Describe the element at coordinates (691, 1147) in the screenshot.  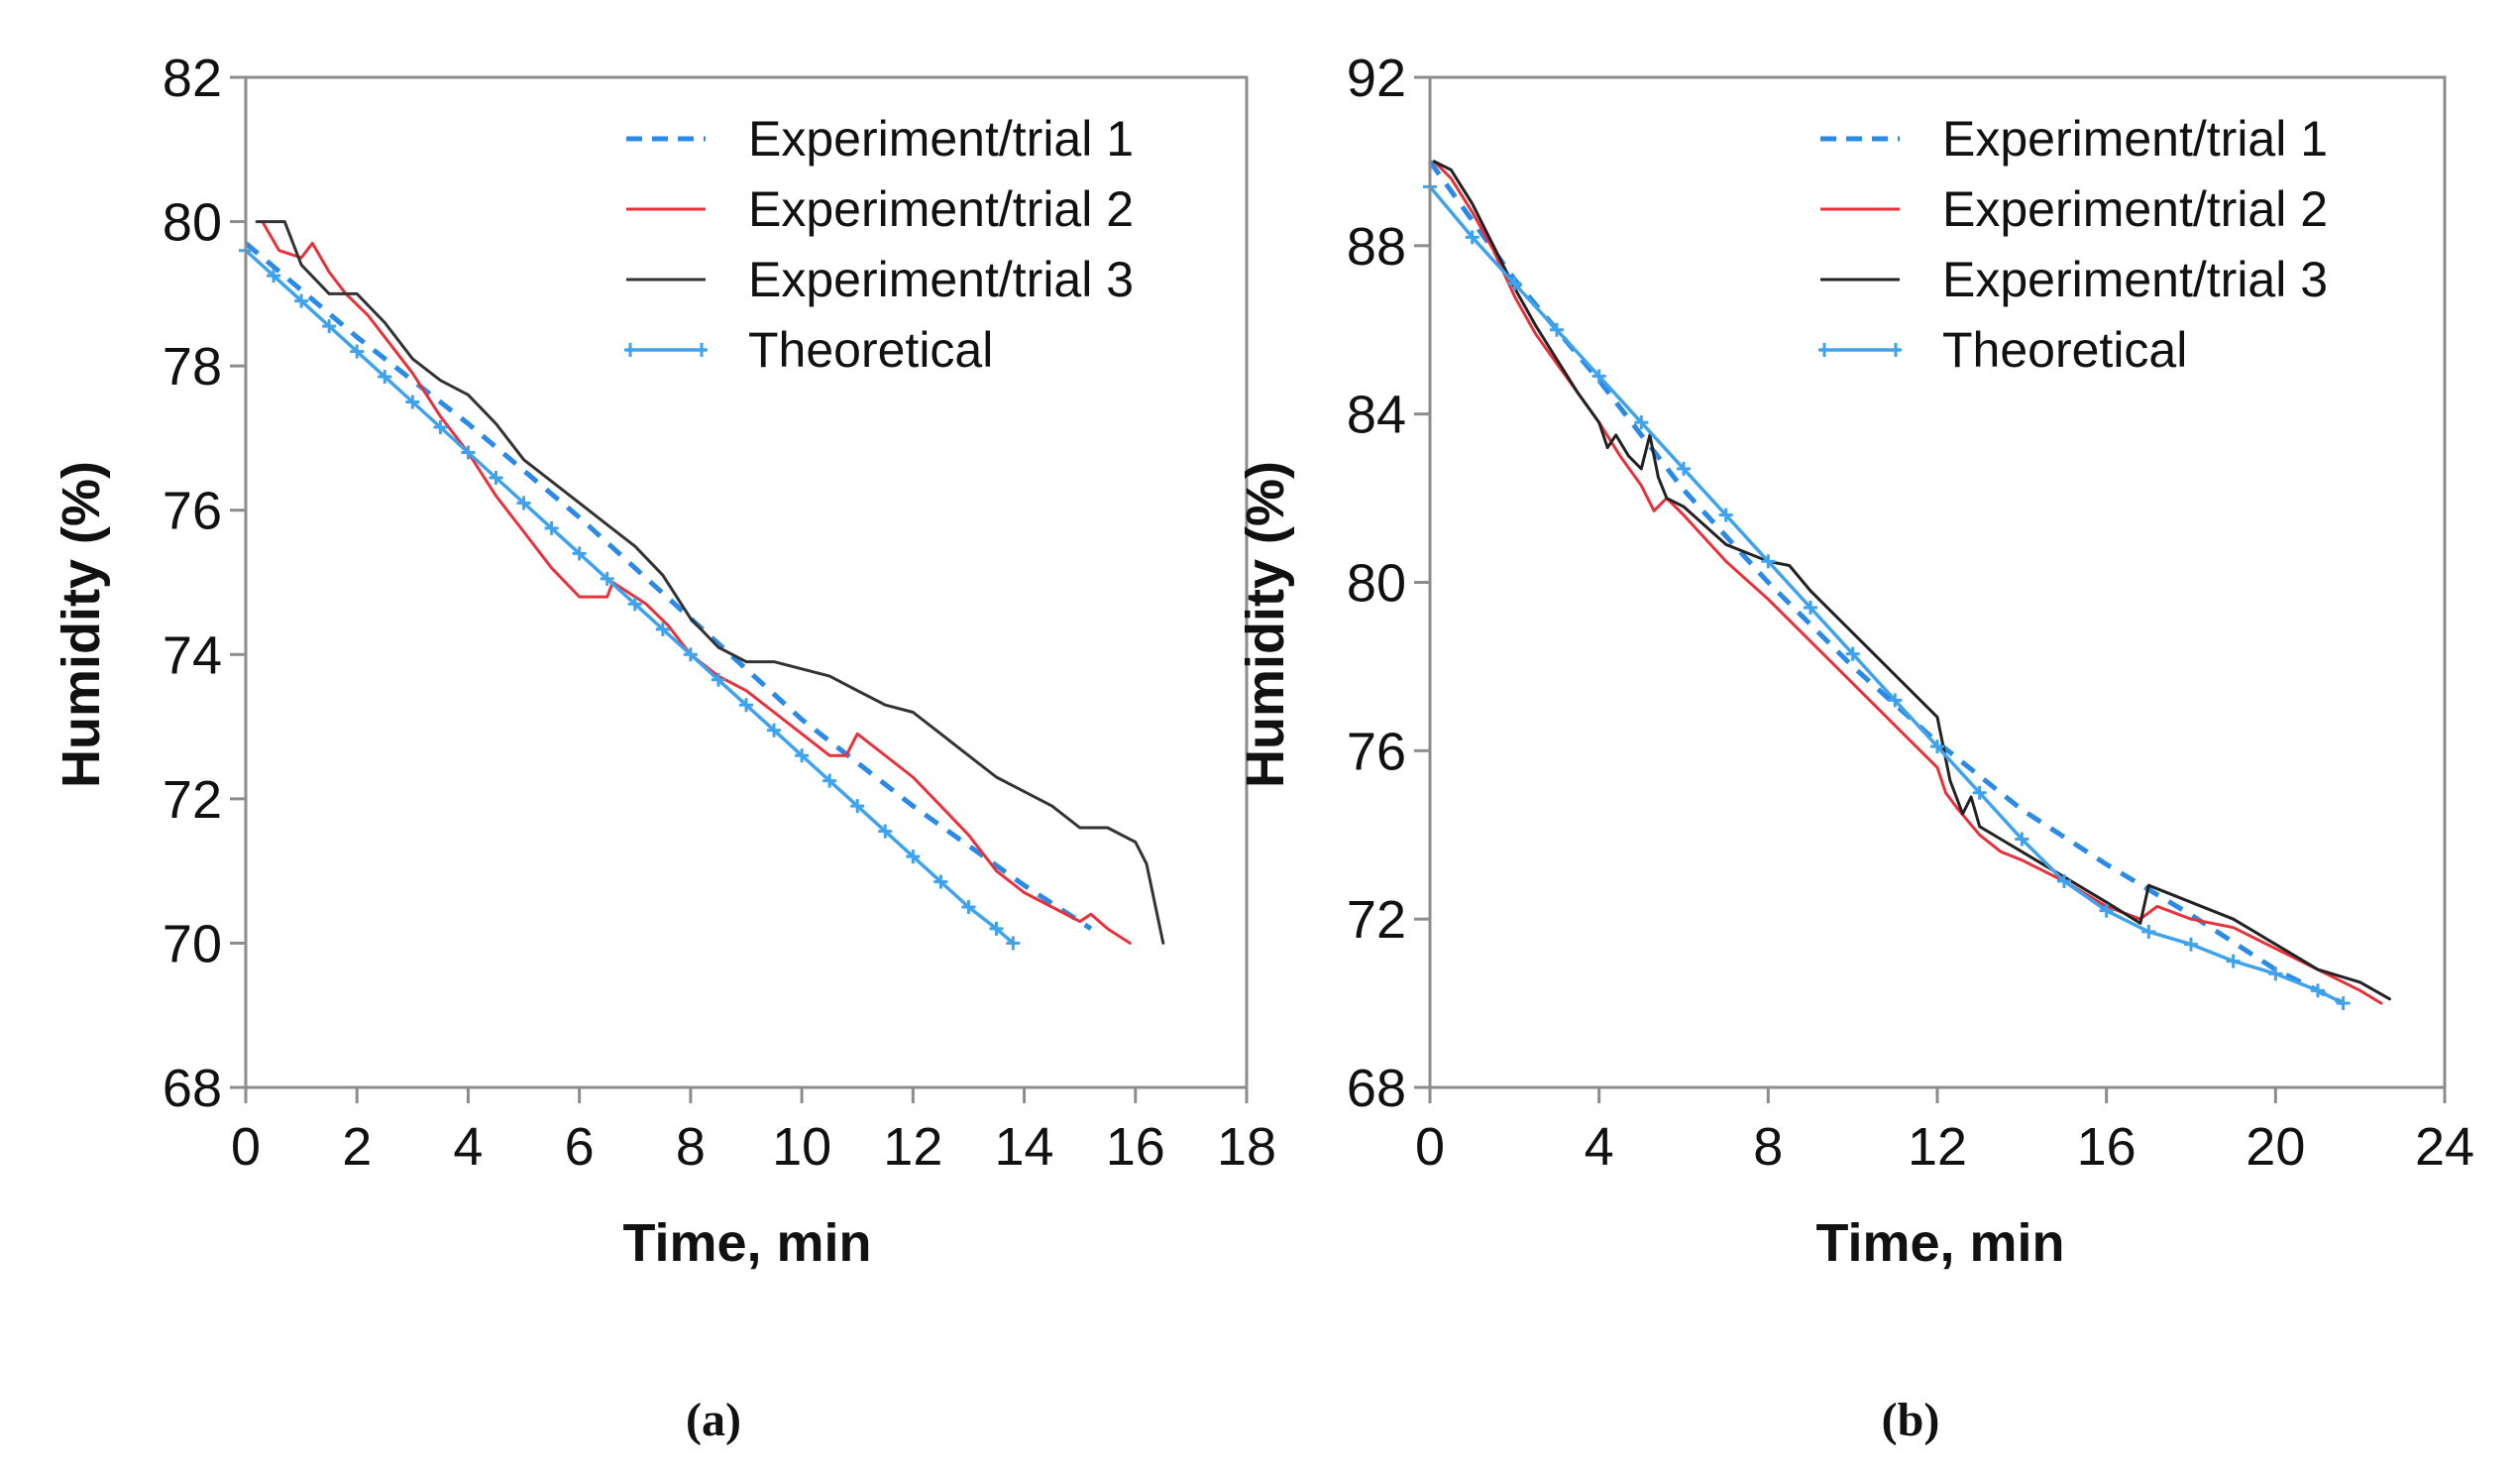
I see `x-tick-label: 8` at that location.